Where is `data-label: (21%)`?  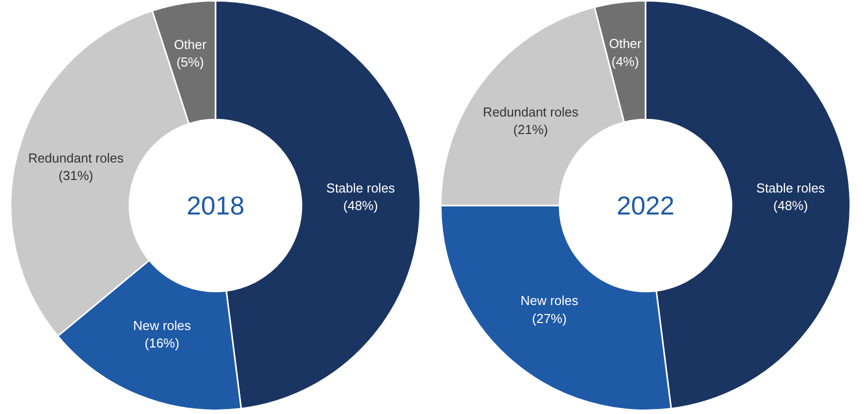
data-label: (21%) is located at coordinates (530, 129).